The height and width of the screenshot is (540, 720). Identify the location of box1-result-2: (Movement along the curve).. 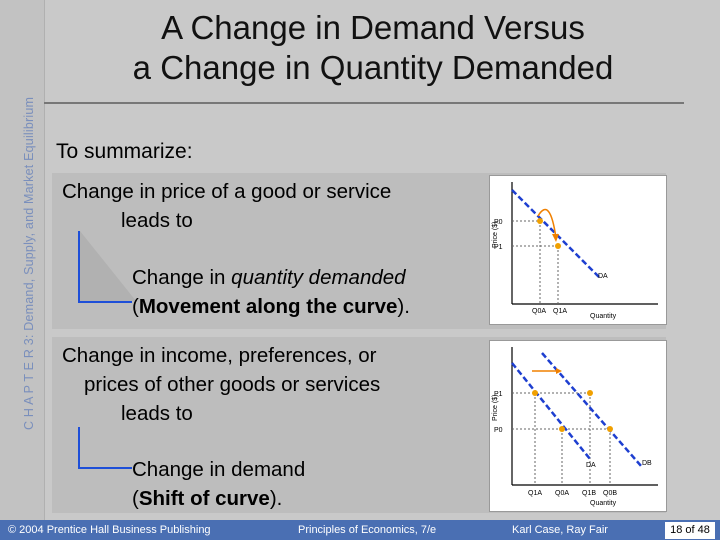
(271, 306).